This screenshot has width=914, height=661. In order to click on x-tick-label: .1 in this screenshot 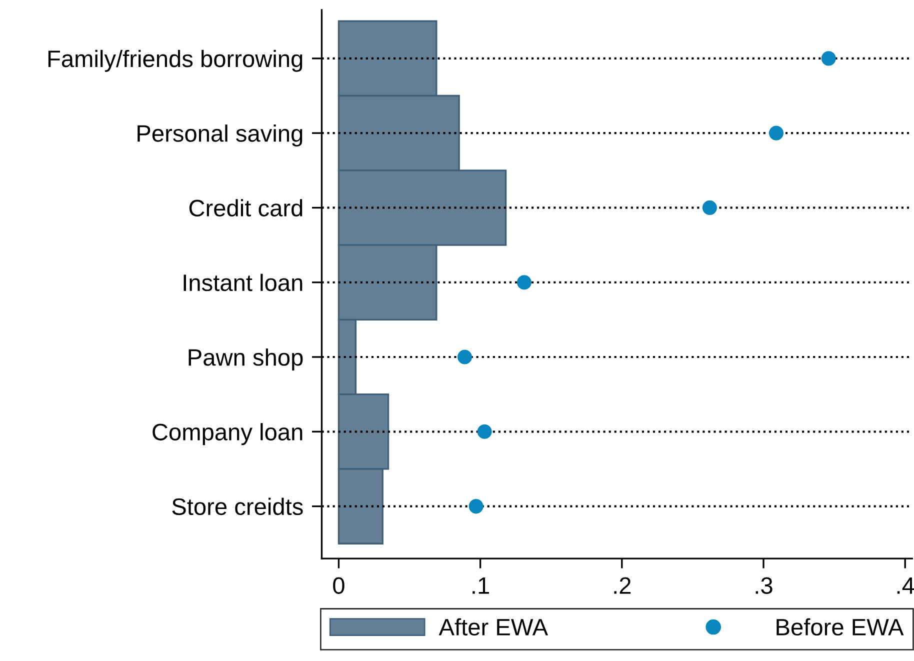, I will do `click(481, 585)`.